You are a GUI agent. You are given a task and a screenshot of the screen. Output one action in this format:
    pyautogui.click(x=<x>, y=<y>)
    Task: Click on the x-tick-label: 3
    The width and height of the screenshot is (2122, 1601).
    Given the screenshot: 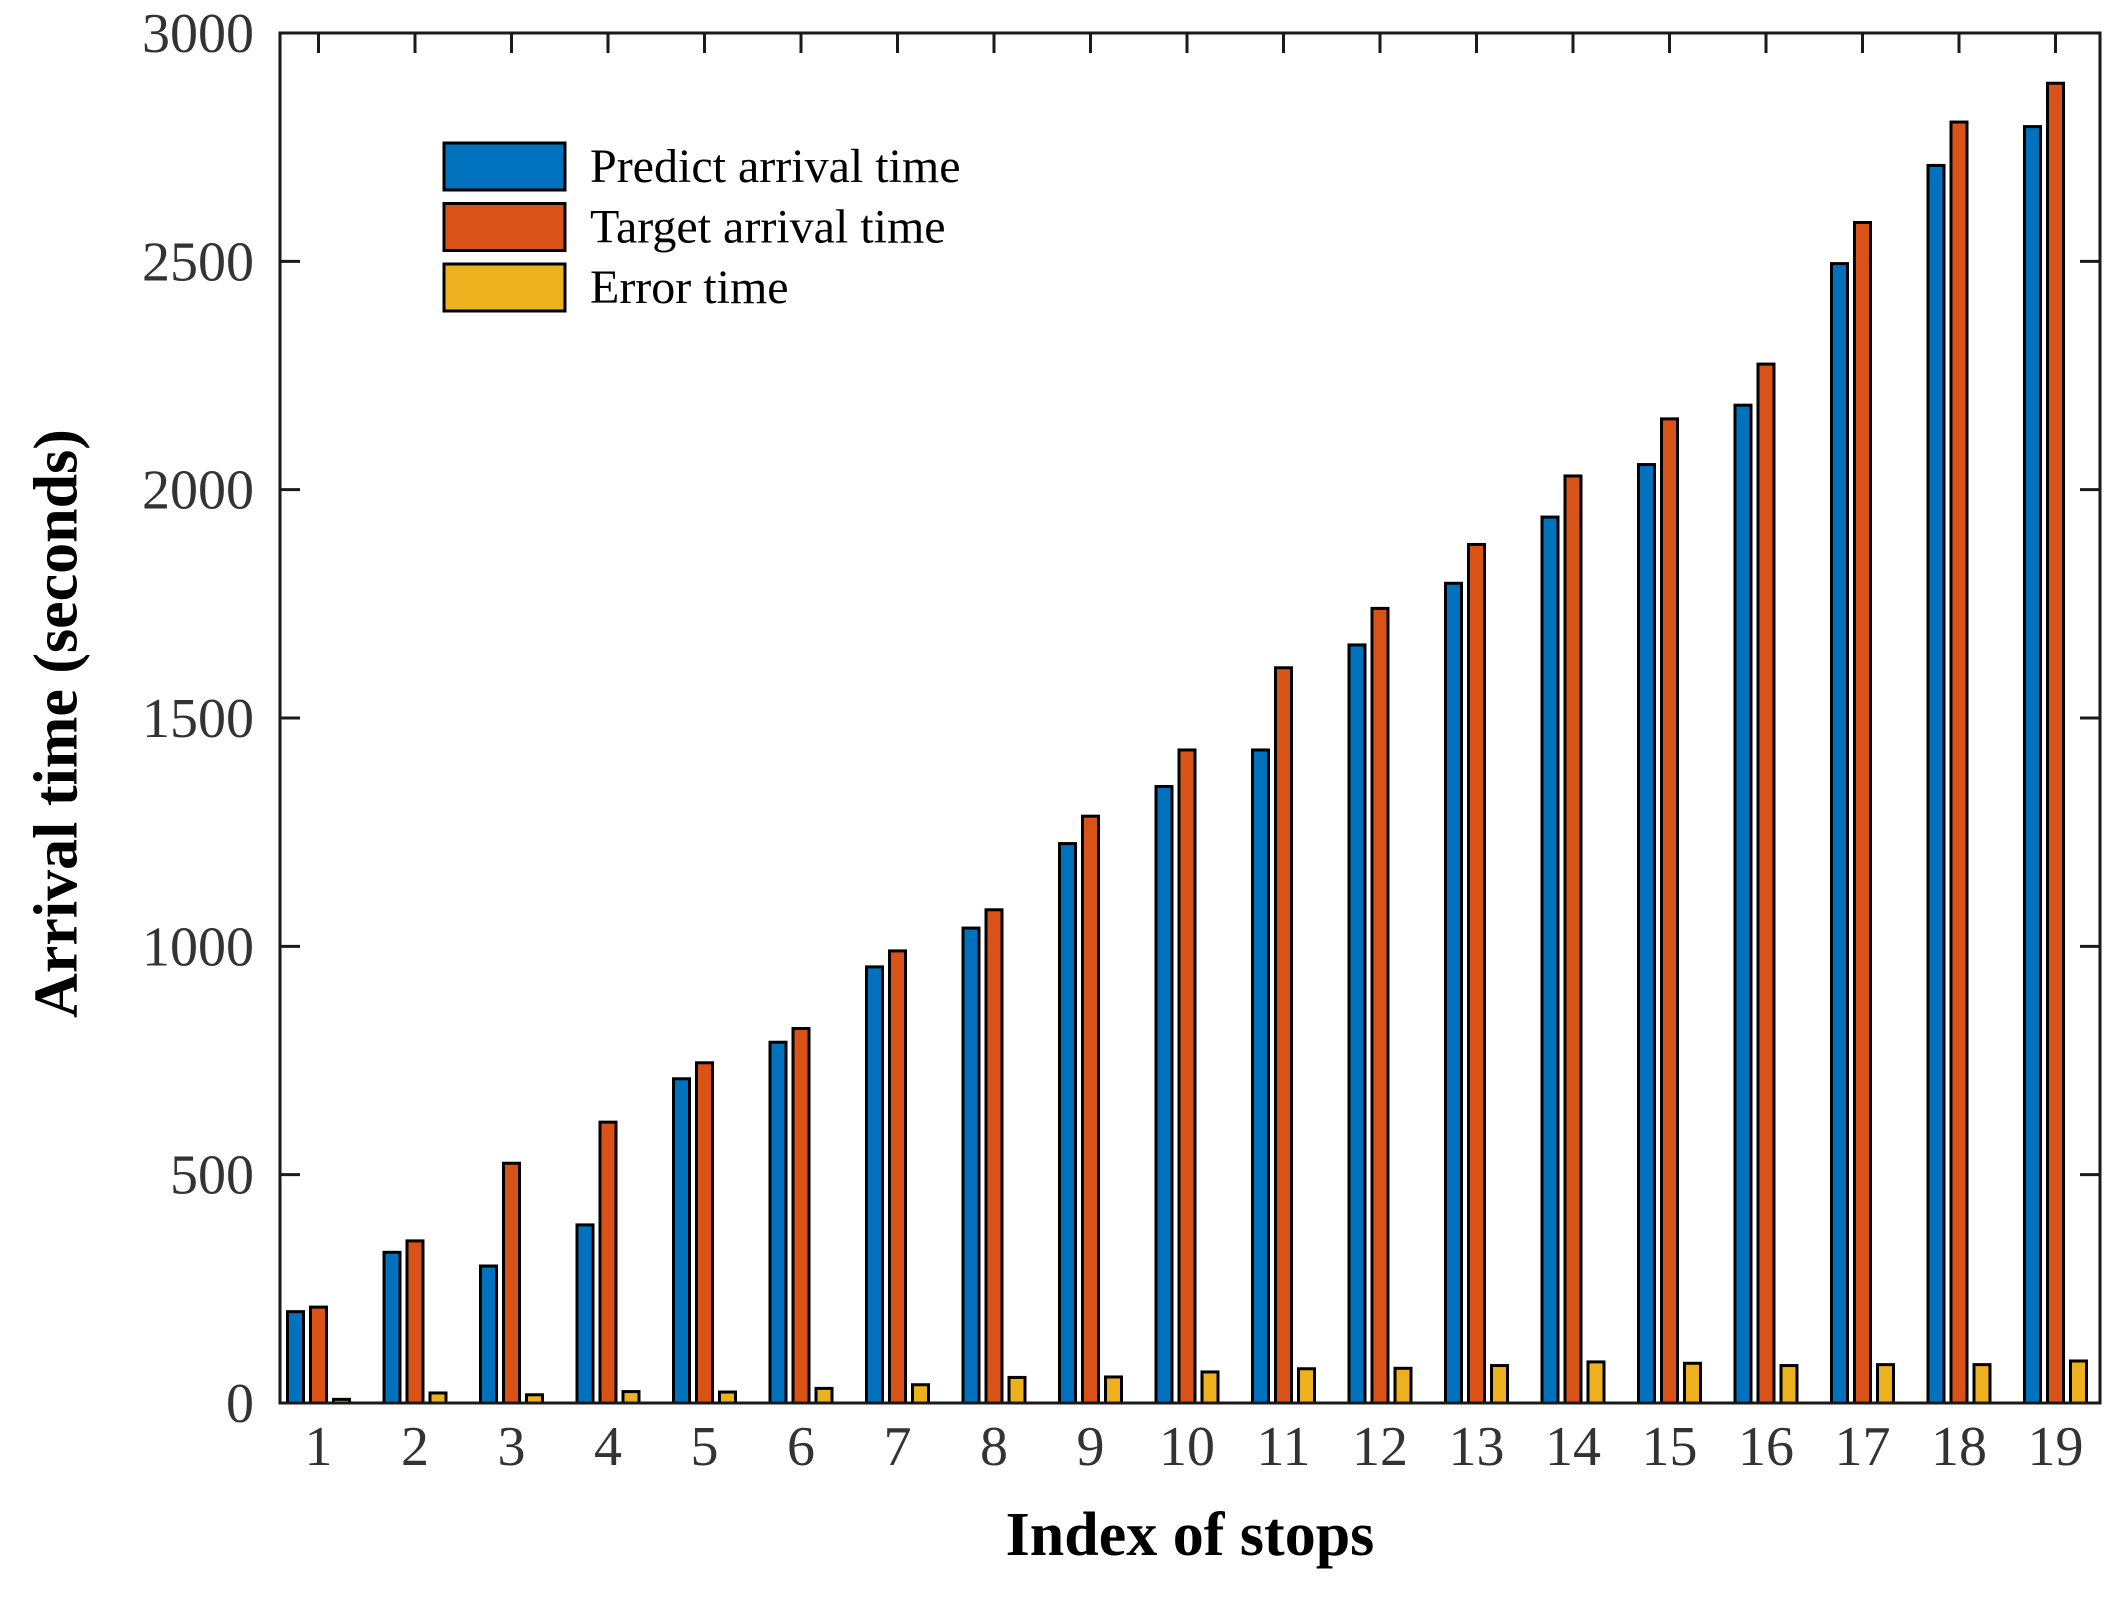 What is the action you would take?
    pyautogui.click(x=512, y=1447)
    